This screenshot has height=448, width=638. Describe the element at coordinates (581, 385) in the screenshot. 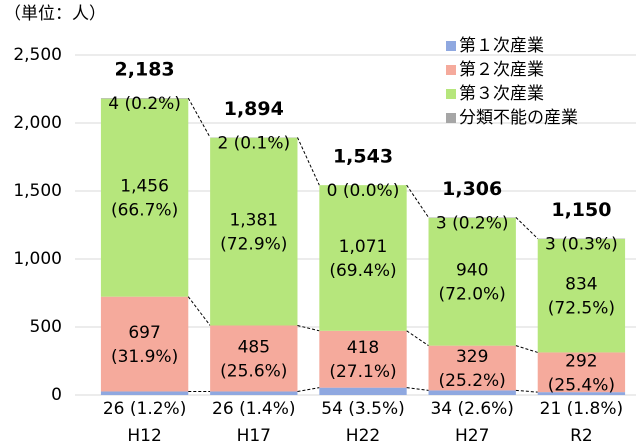

I see `value-label-line: (25.4%)` at that location.